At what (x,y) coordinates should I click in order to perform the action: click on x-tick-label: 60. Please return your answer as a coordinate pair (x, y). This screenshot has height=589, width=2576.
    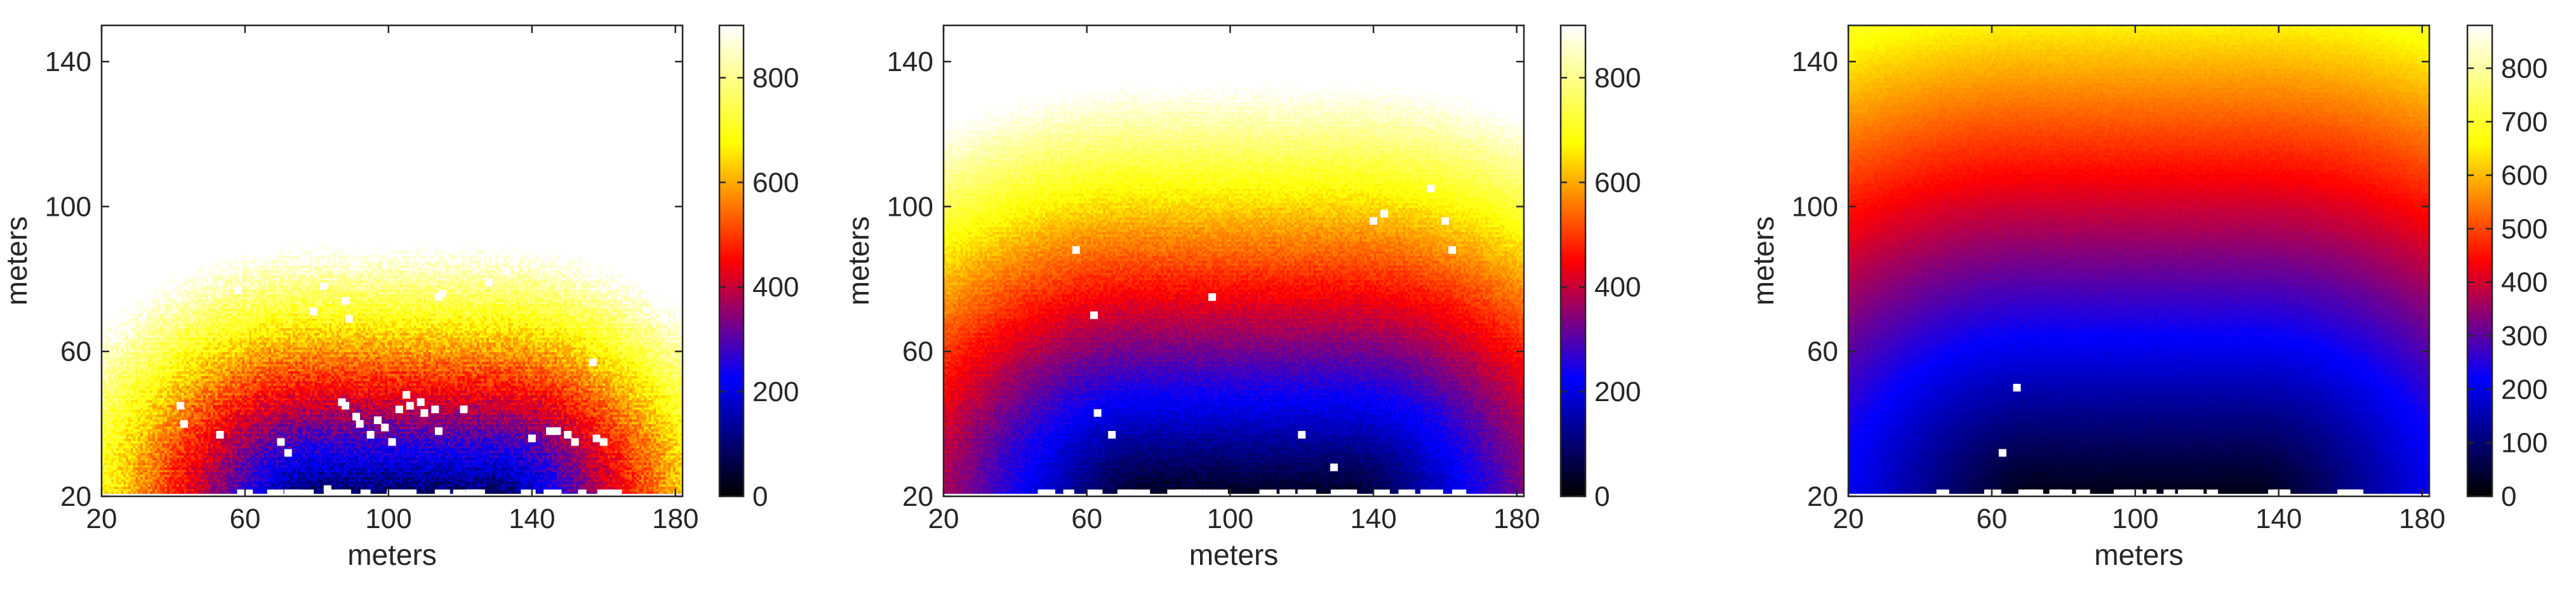
    Looking at the image, I should click on (1991, 518).